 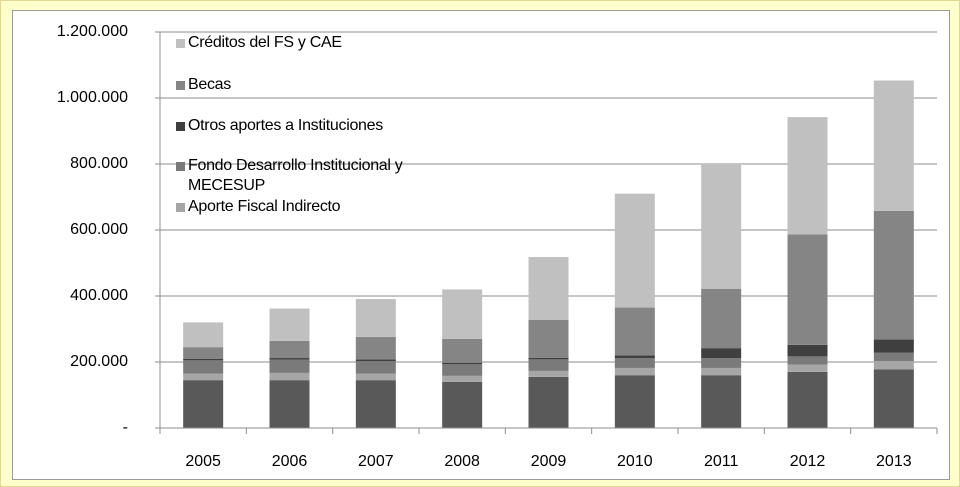 I want to click on x-tick-label: 2005, so click(x=203, y=461).